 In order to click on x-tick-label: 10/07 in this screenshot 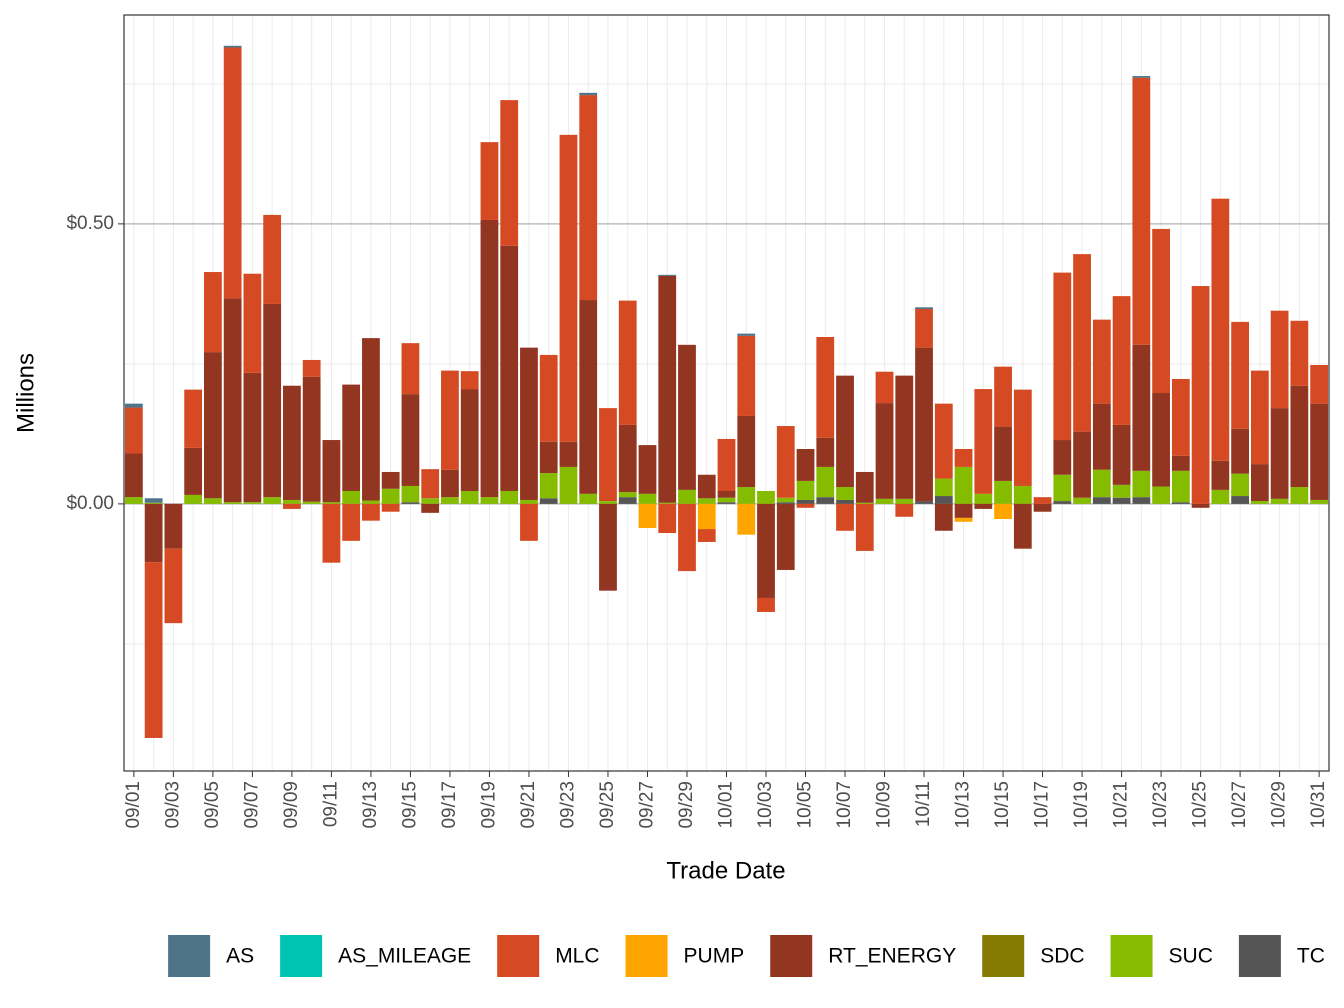, I will do `click(844, 805)`.